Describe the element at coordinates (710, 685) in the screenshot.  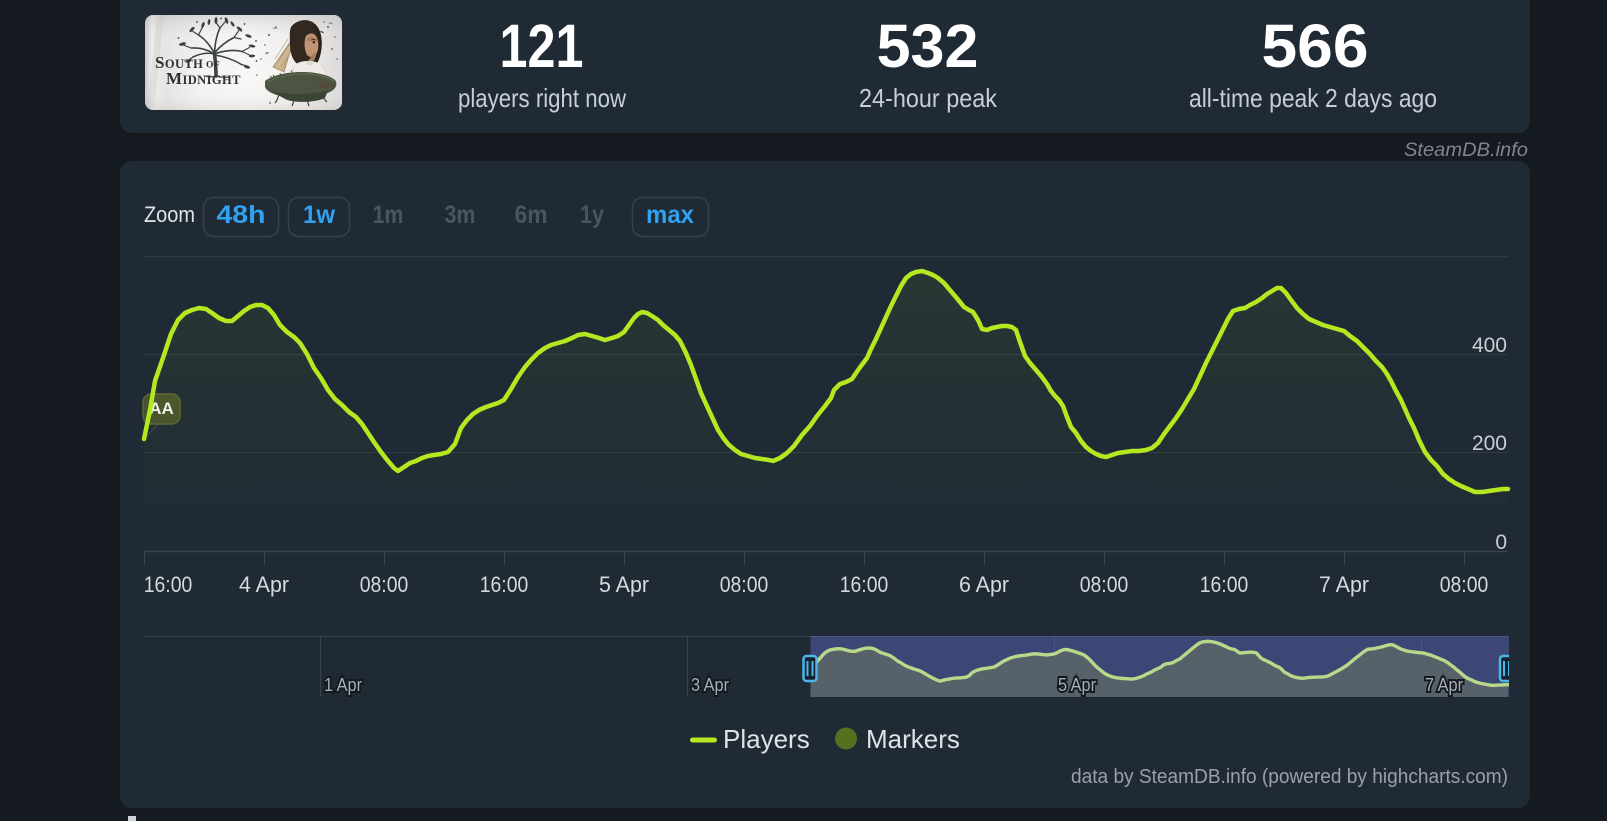
I see `svg-text: 3 Apr` at that location.